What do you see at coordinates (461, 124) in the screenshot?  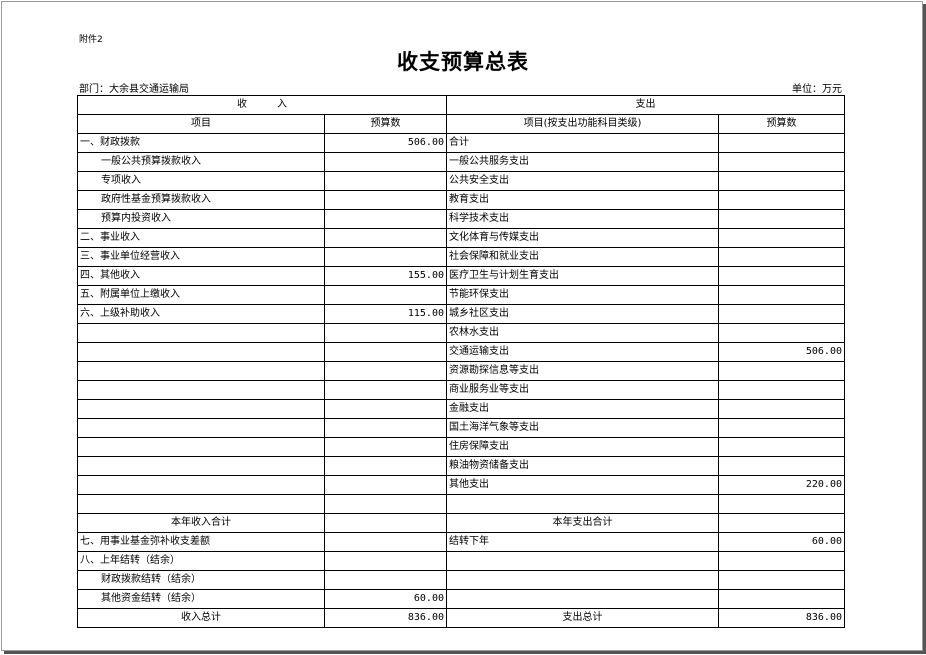 I see `column-header-row: 项目 预算数 项目(按支出功能科目类级) 预算数` at bounding box center [461, 124].